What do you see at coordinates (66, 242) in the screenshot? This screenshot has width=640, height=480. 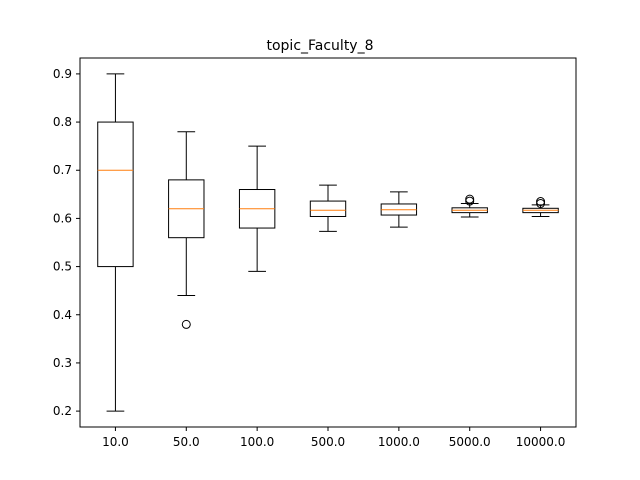 I see `y-axis: 0.2 0.3 0.4 0.5 0.6 0.7 0.8 0.9` at bounding box center [66, 242].